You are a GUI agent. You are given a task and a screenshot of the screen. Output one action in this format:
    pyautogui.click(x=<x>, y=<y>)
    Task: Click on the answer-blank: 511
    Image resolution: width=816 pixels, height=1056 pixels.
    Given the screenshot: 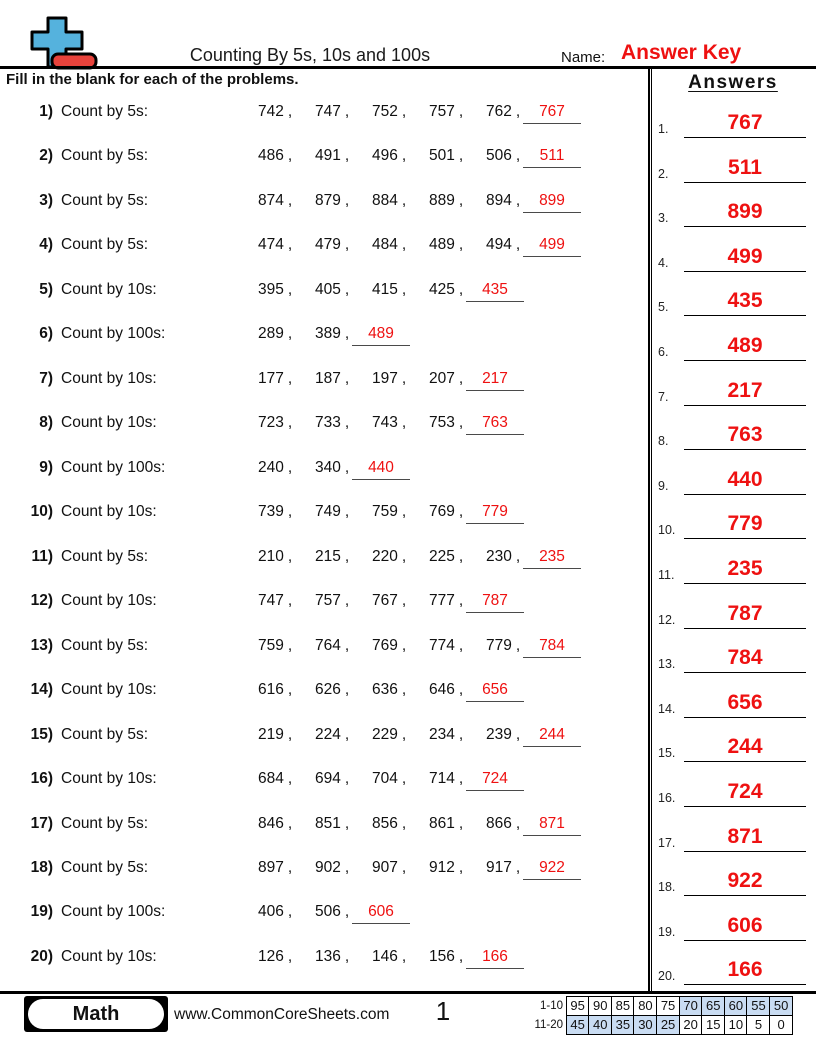 What is the action you would take?
    pyautogui.click(x=552, y=157)
    